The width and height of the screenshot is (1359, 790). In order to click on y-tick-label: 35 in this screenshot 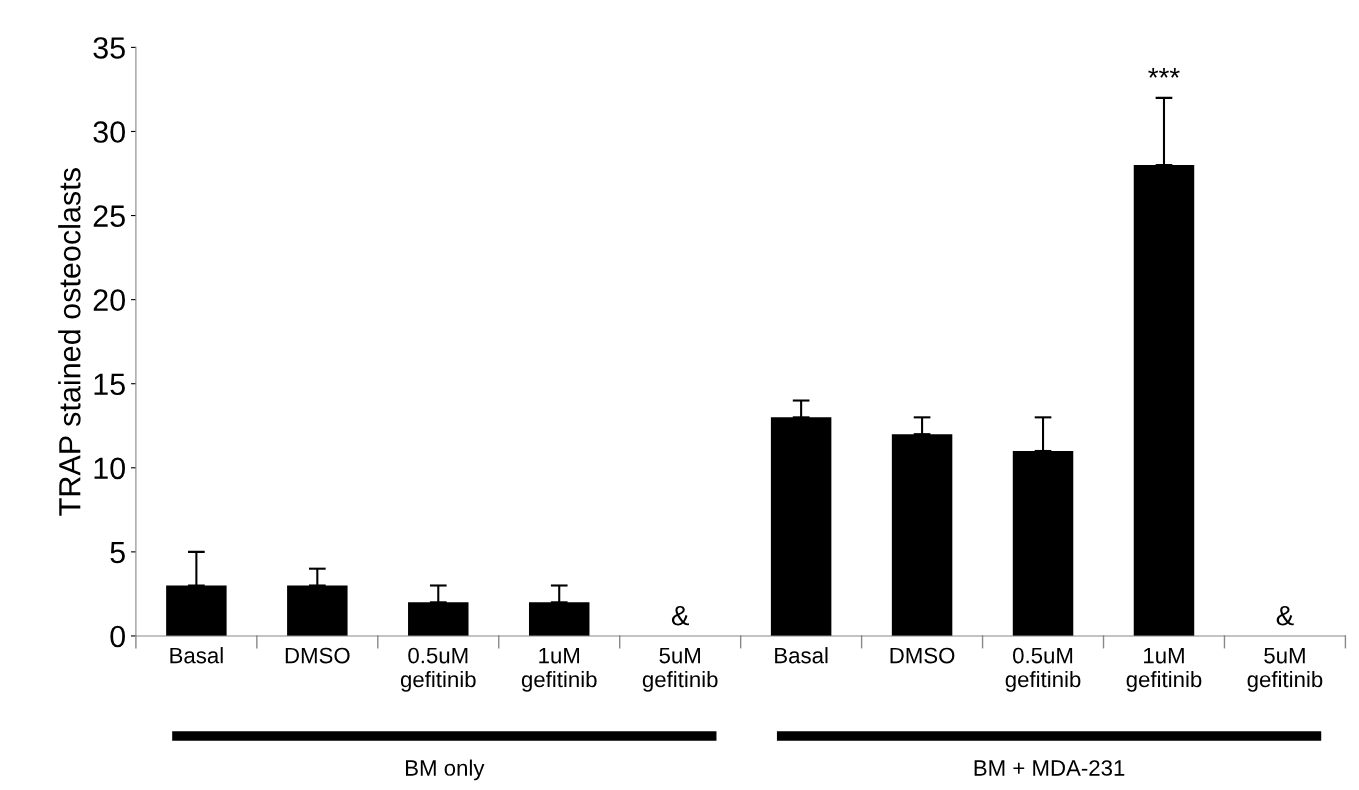, I will do `click(109, 48)`.